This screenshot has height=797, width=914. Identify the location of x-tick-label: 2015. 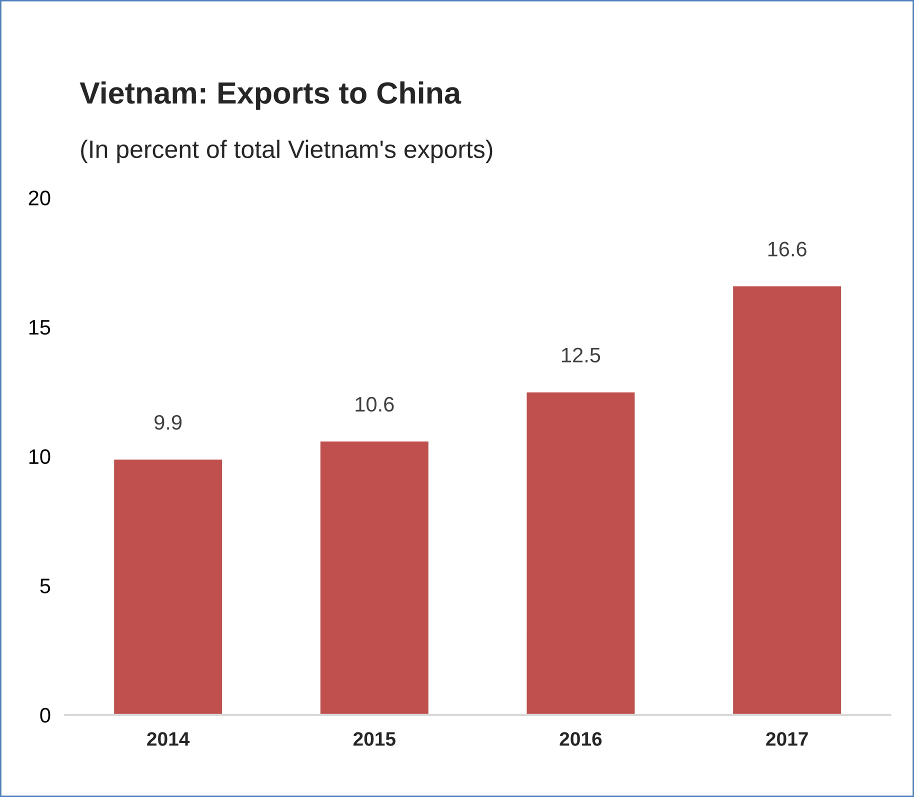
(374, 739).